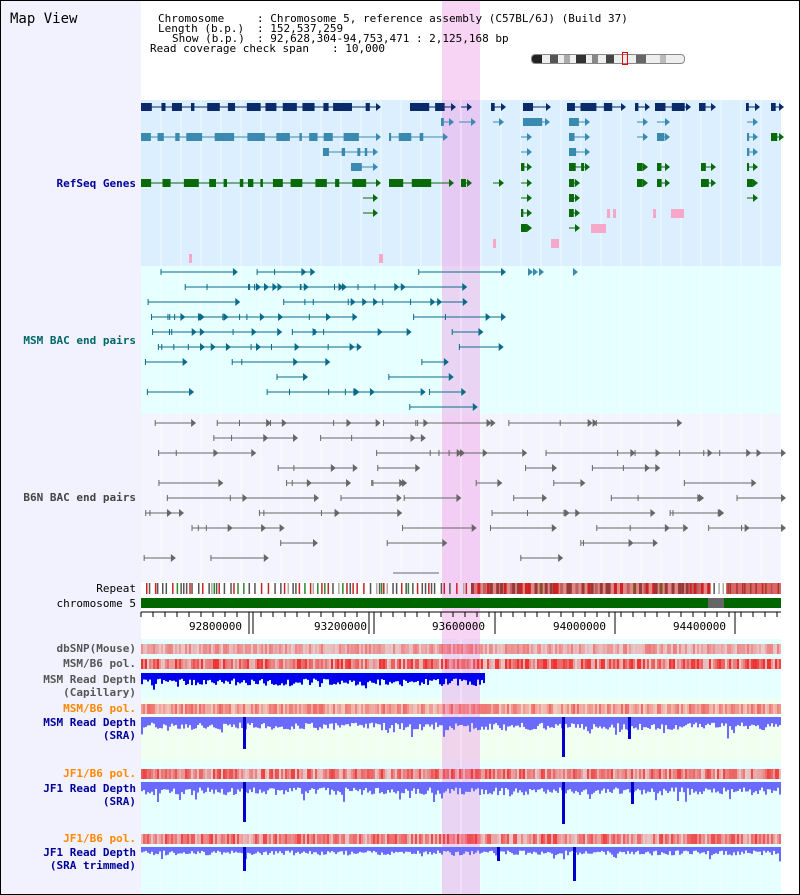 Image resolution: width=800 pixels, height=895 pixels. Describe the element at coordinates (89, 722) in the screenshot. I see `label-msm-depth-sra: MSM Read Depth` at that location.